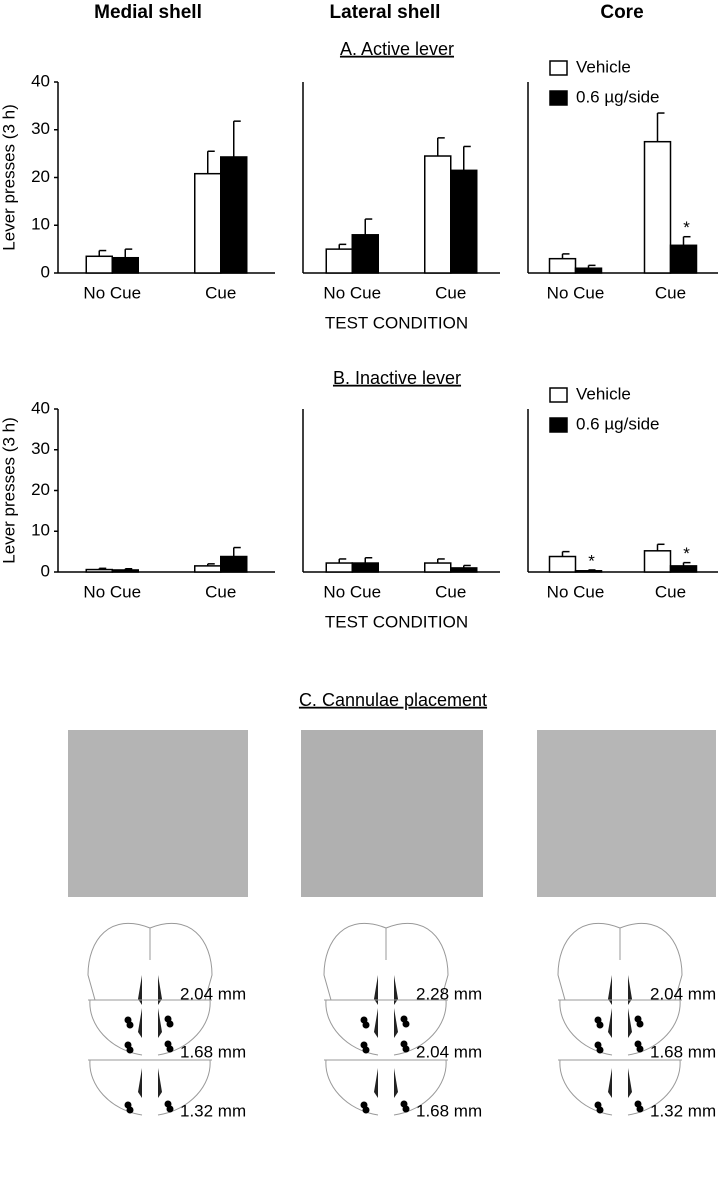 This screenshot has width=721, height=1199. I want to click on column-title: Lateral shell, so click(385, 12).